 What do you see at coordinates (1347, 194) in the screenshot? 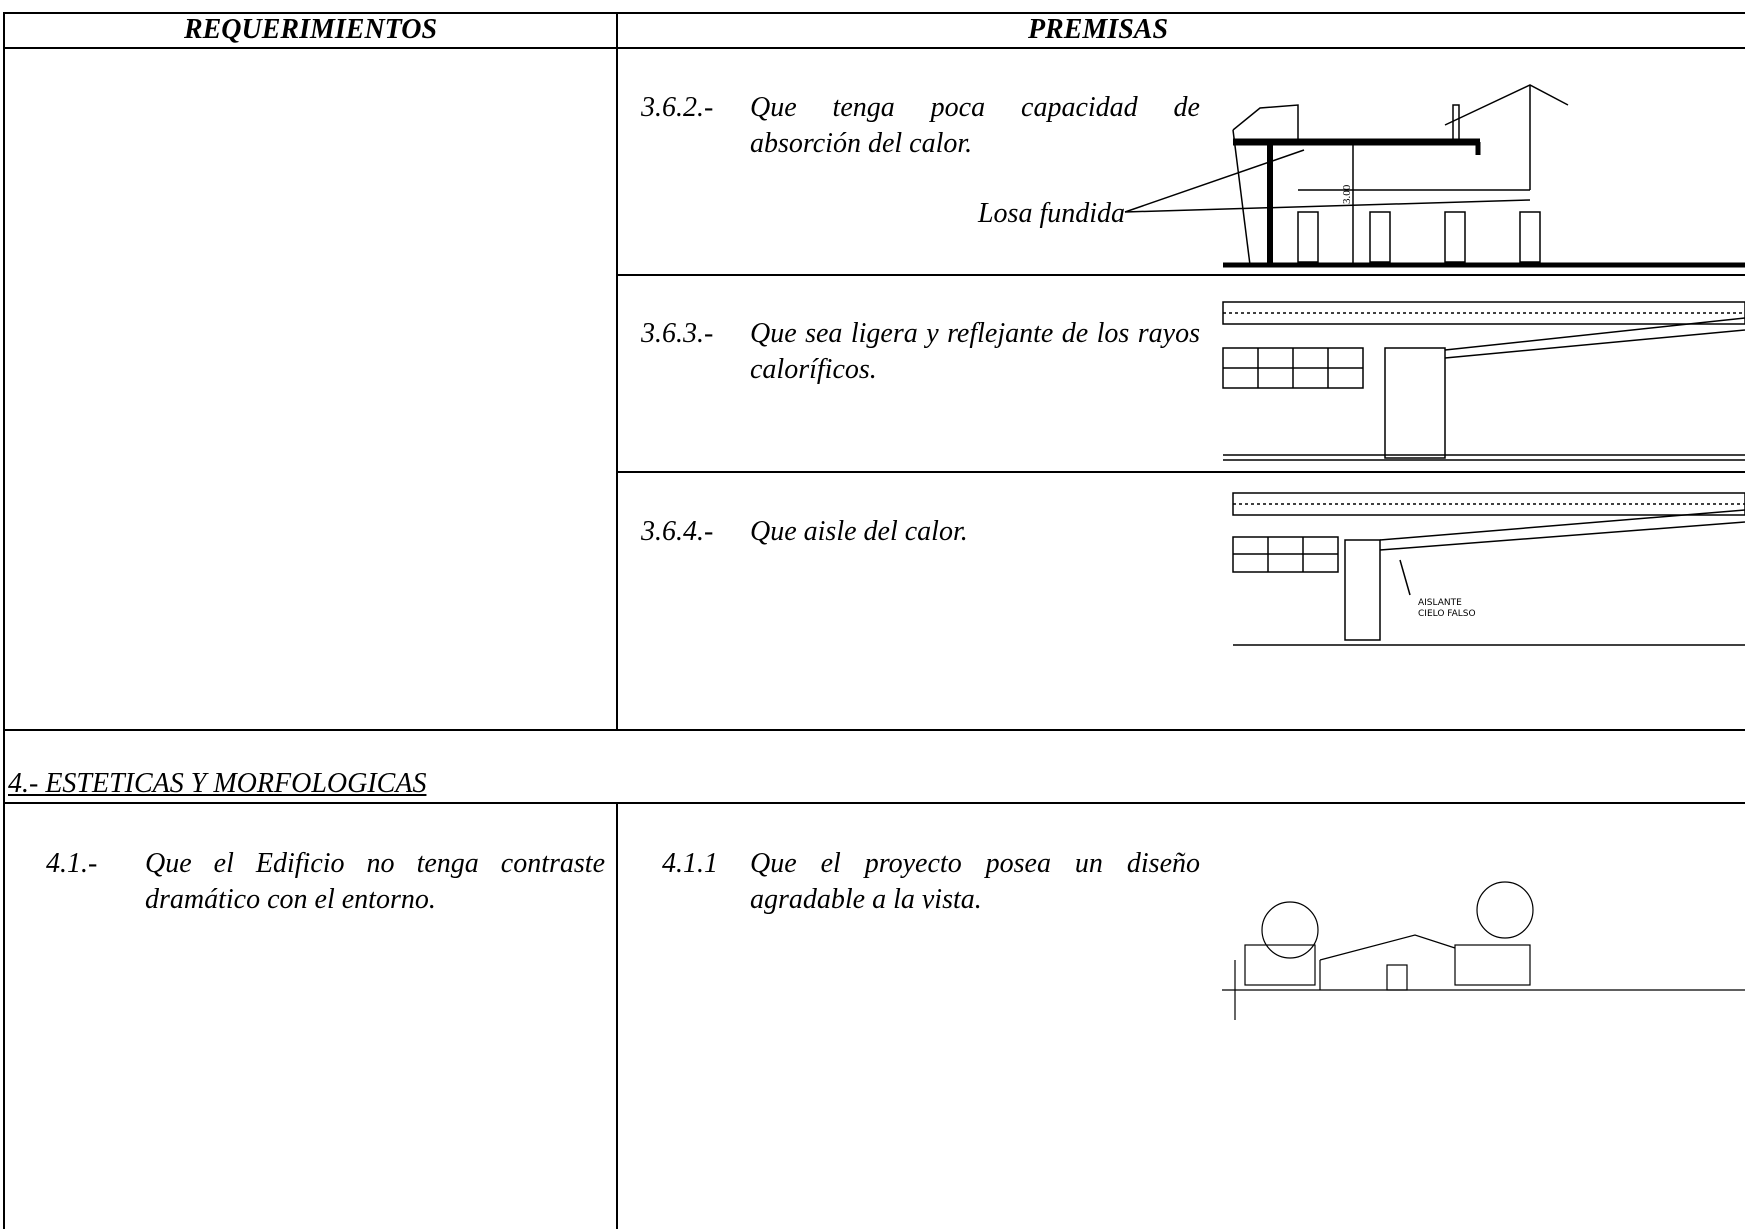
I see `drawing-label: 3.00` at bounding box center [1347, 194].